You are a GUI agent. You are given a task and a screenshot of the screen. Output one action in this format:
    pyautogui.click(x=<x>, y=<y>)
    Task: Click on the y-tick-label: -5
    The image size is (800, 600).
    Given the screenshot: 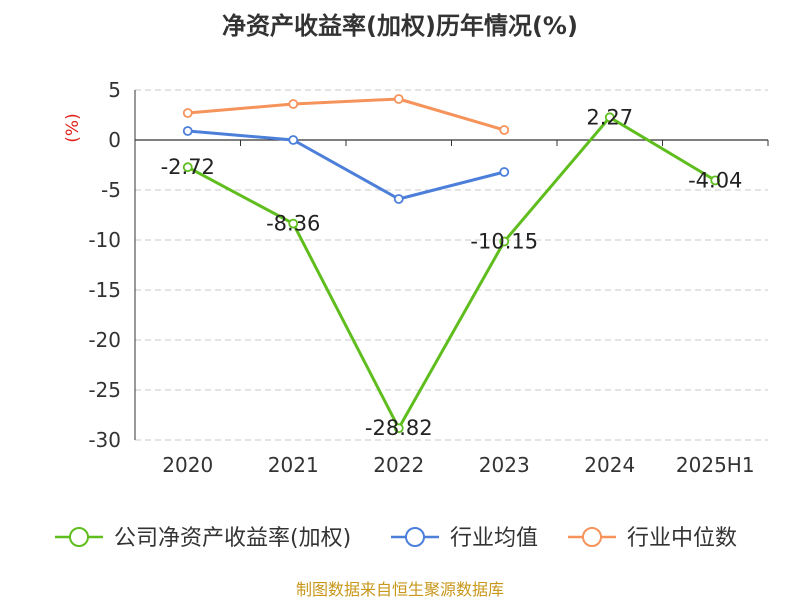 What is the action you would take?
    pyautogui.click(x=111, y=190)
    